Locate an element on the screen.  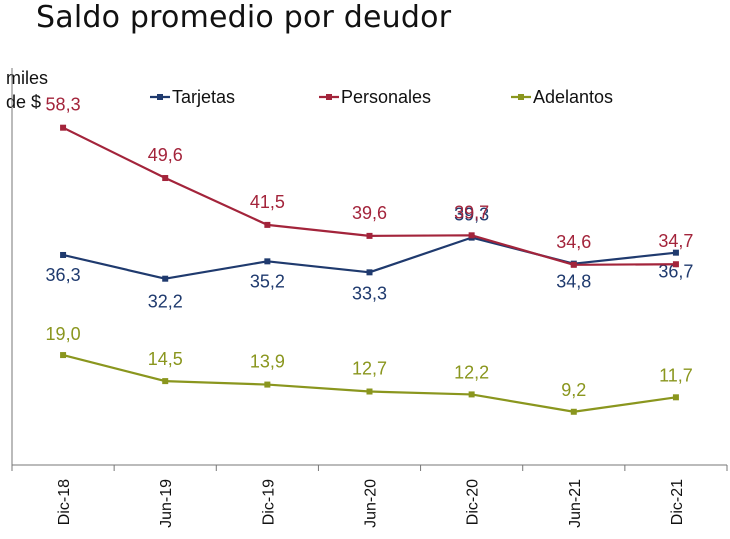
data-label-personales: 34,6 is located at coordinates (573, 242).